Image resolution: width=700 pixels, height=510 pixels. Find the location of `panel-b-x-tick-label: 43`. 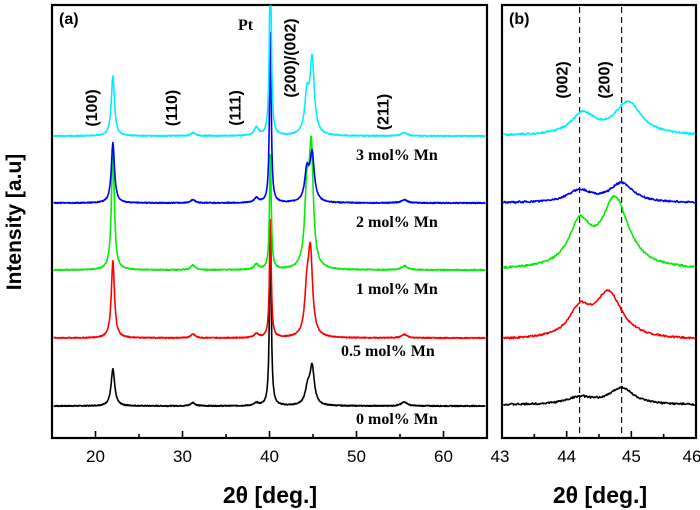

panel-b-x-tick-label: 43 is located at coordinates (500, 456).